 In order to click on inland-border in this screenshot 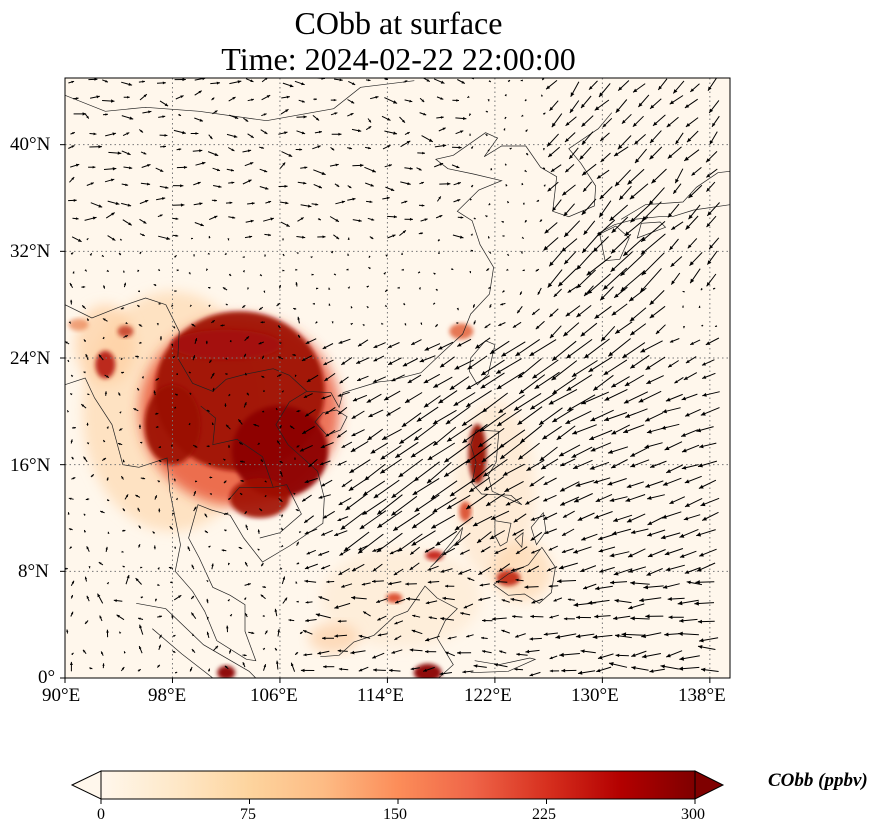, I will do `click(115, 308)`.